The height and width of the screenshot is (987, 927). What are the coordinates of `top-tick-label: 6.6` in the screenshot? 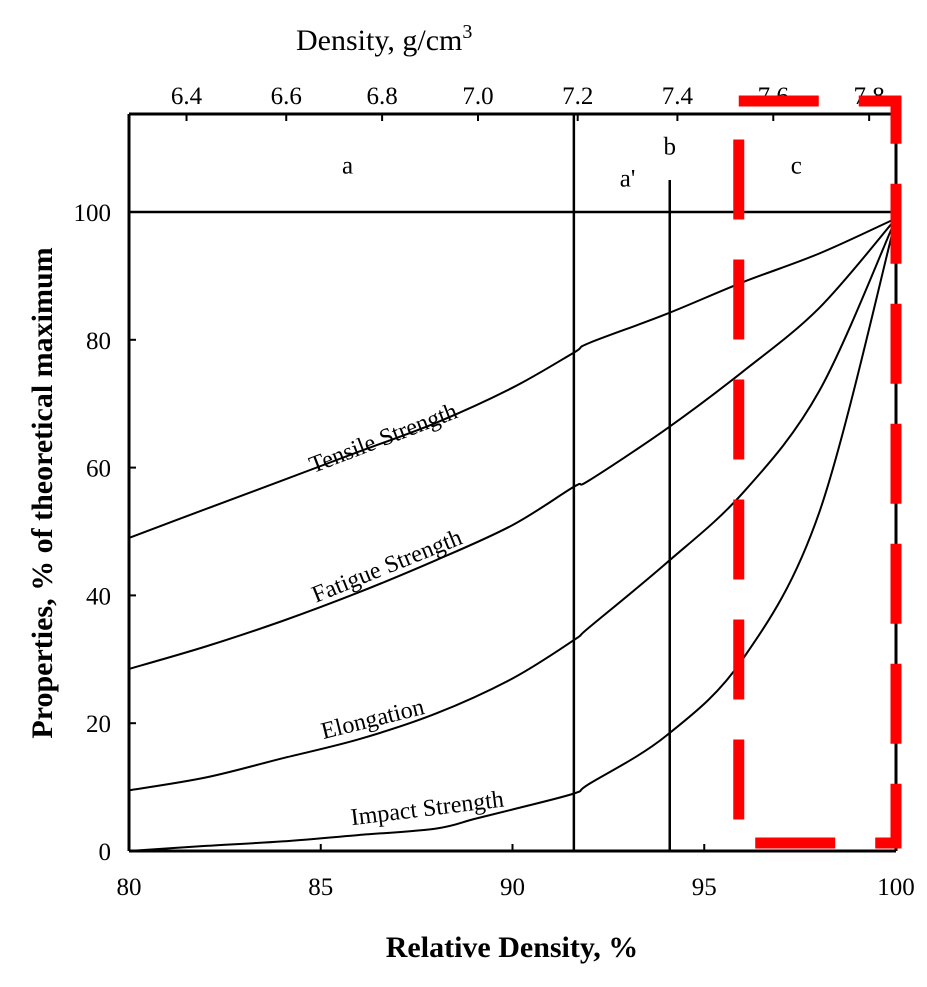 It's located at (286, 96).